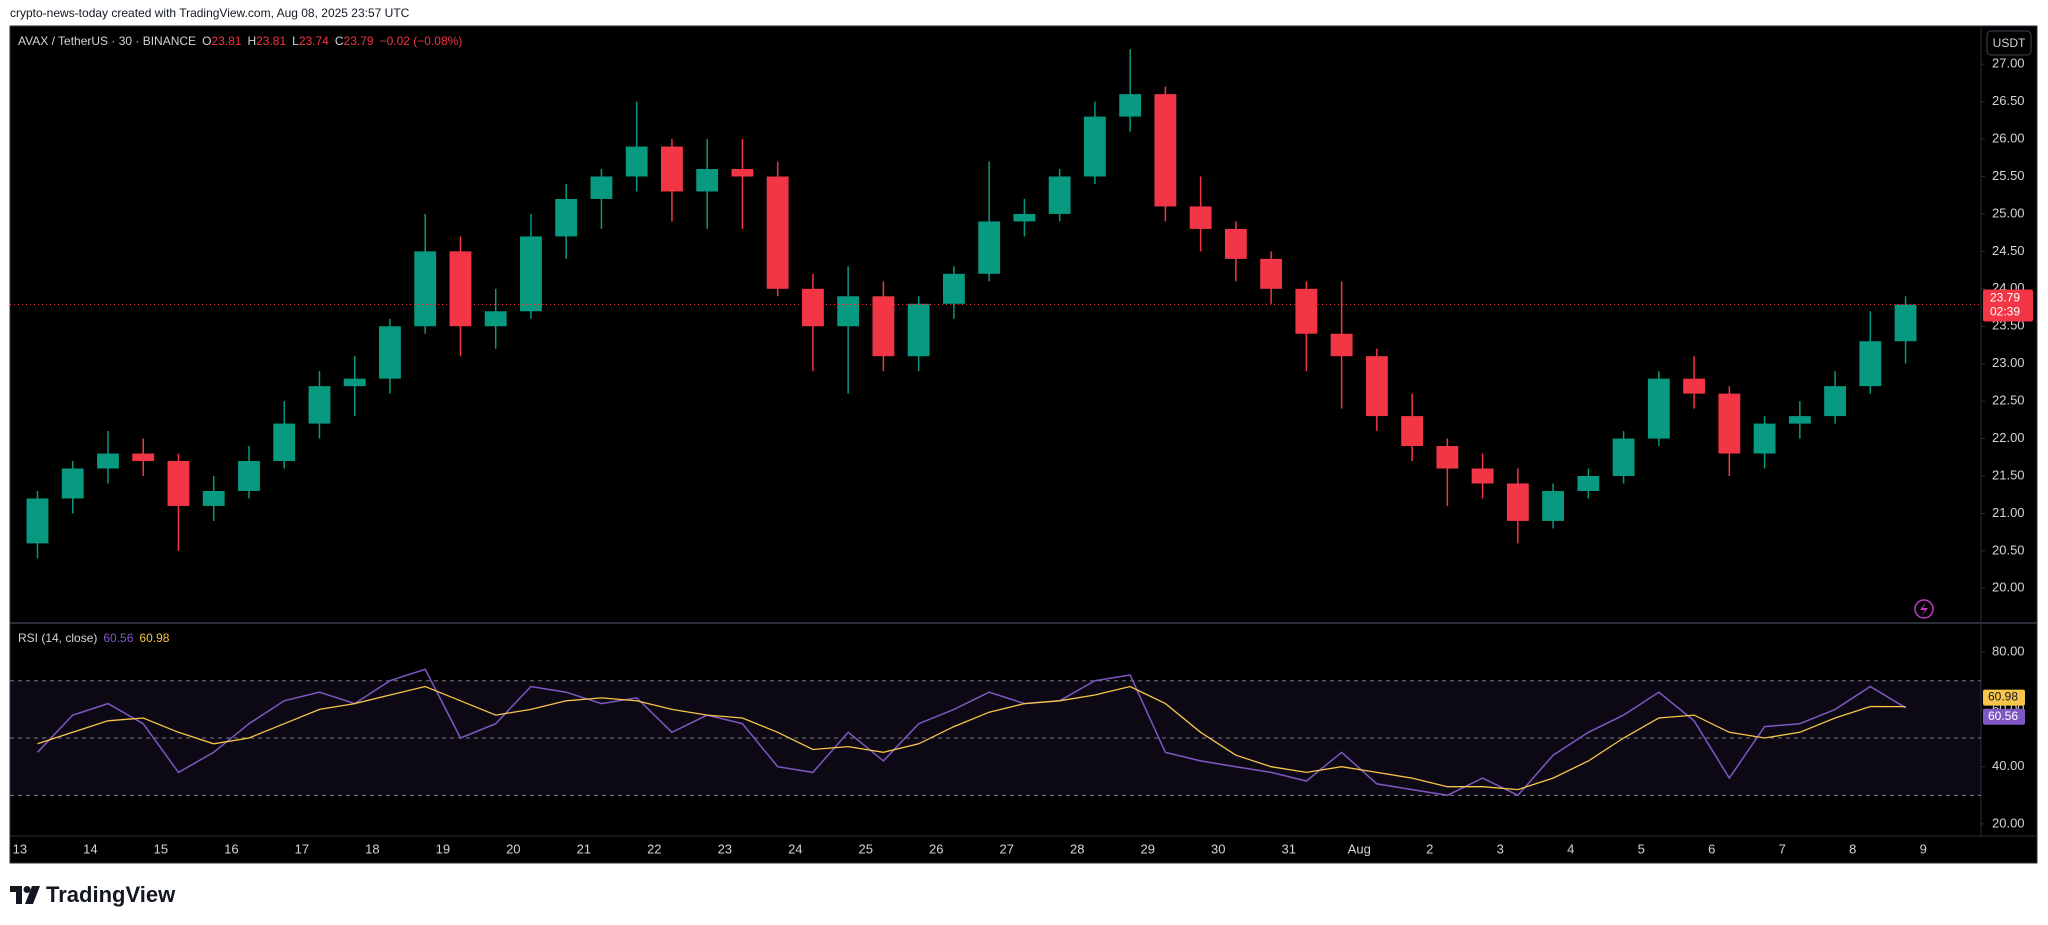  What do you see at coordinates (1429, 848) in the screenshot?
I see `x-tick-label: 2` at bounding box center [1429, 848].